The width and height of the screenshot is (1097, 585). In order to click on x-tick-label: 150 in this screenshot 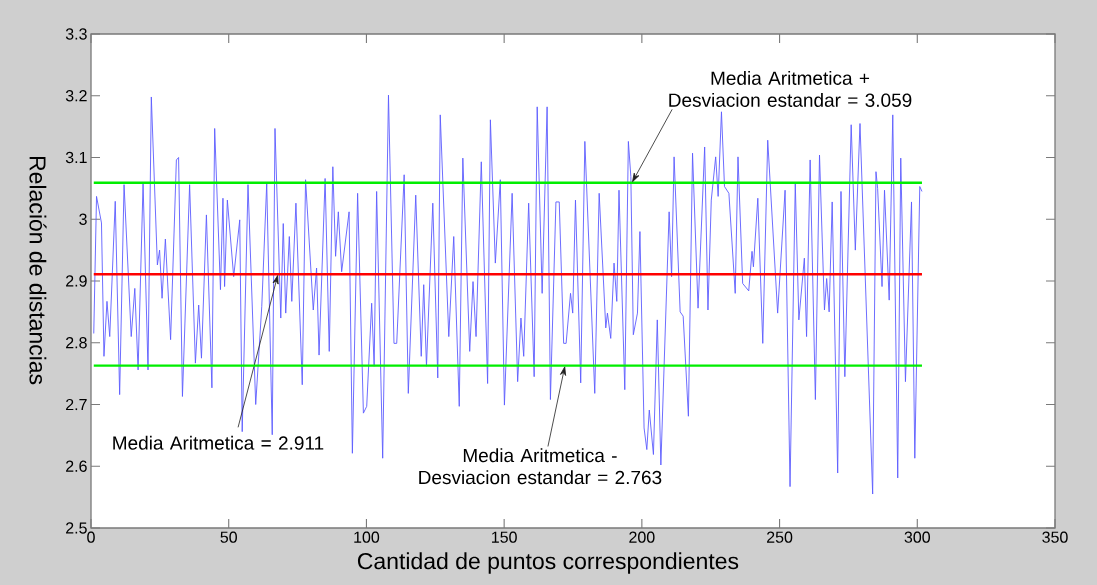, I will do `click(504, 537)`.